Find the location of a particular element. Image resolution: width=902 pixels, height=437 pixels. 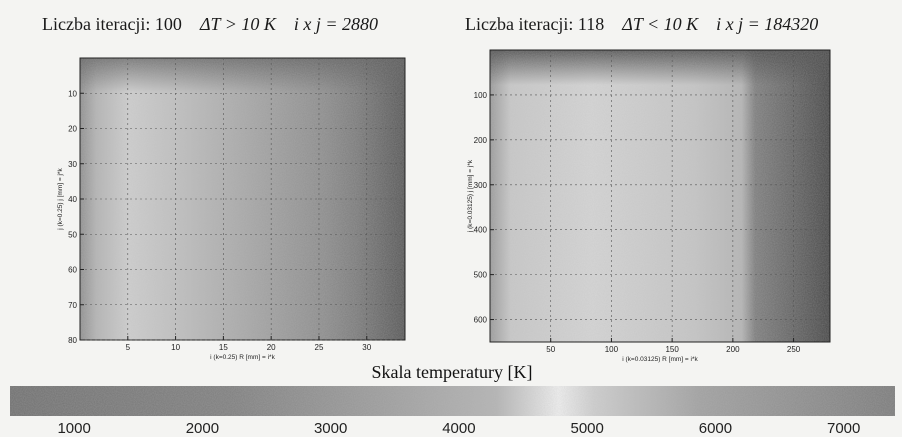

colorbar-texture is located at coordinates (452, 401).